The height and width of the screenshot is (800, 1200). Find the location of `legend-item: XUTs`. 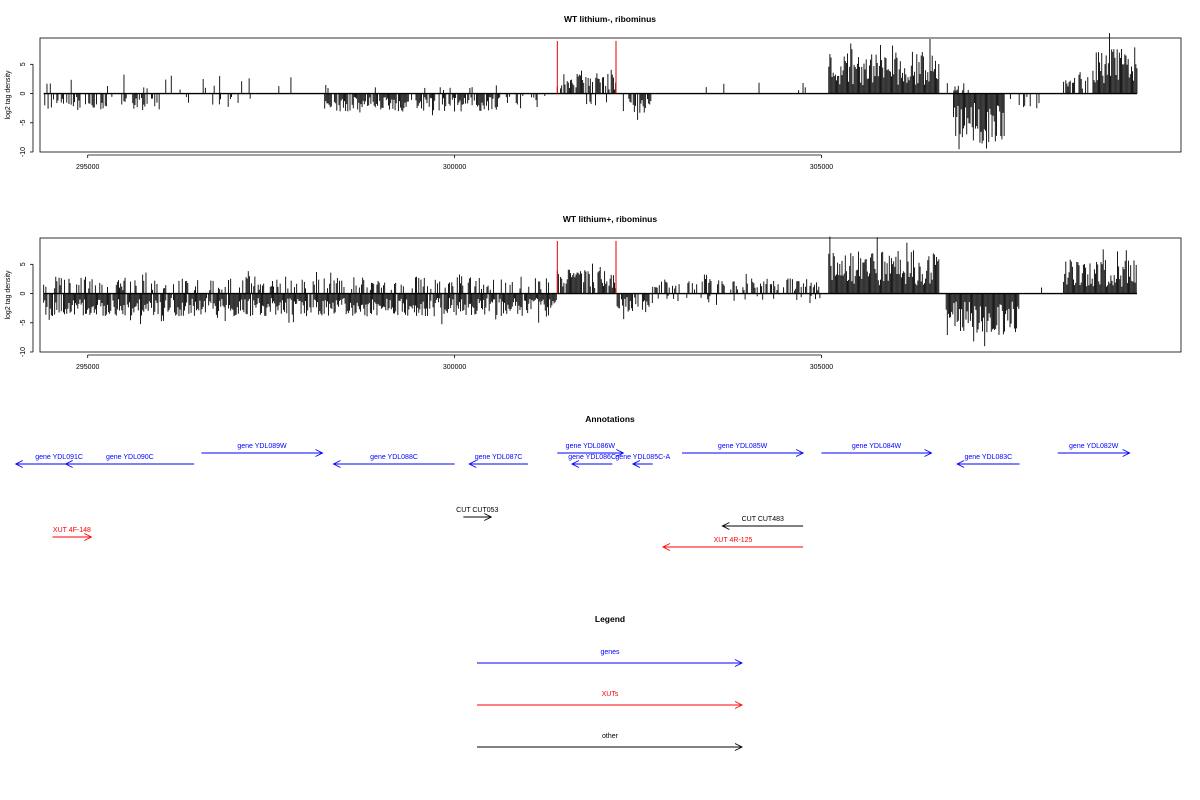

legend-item: XUTs is located at coordinates (610, 700).